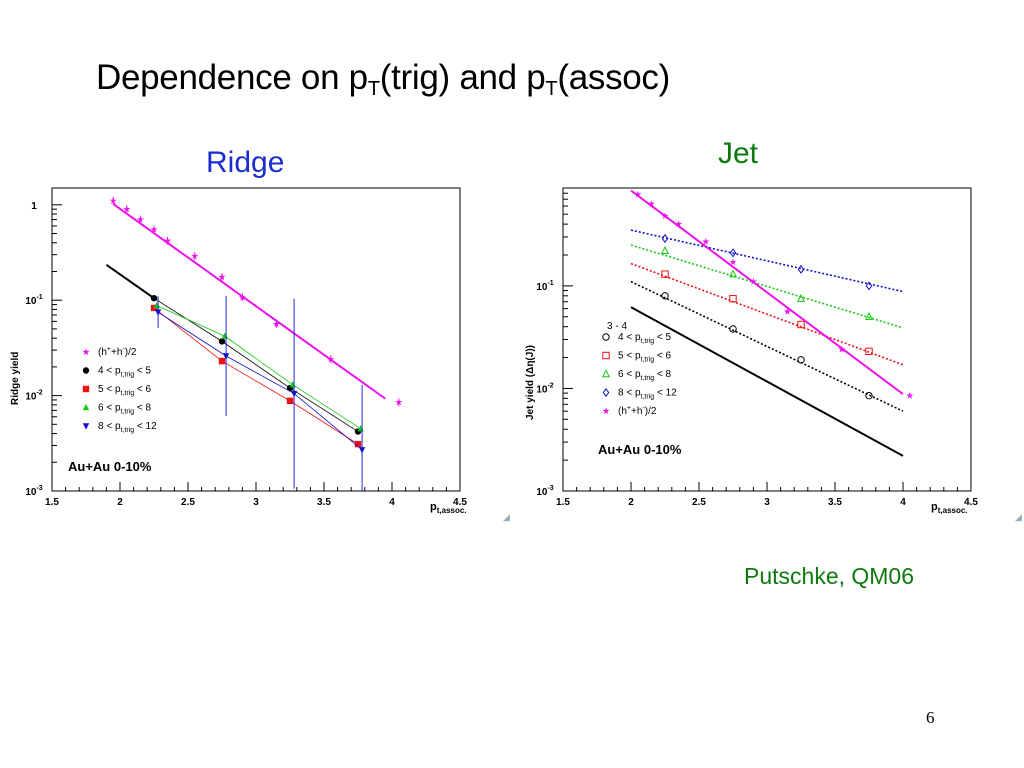 Image resolution: width=1024 pixels, height=768 pixels. What do you see at coordinates (120, 502) in the screenshot?
I see `x-tick-label: 2` at bounding box center [120, 502].